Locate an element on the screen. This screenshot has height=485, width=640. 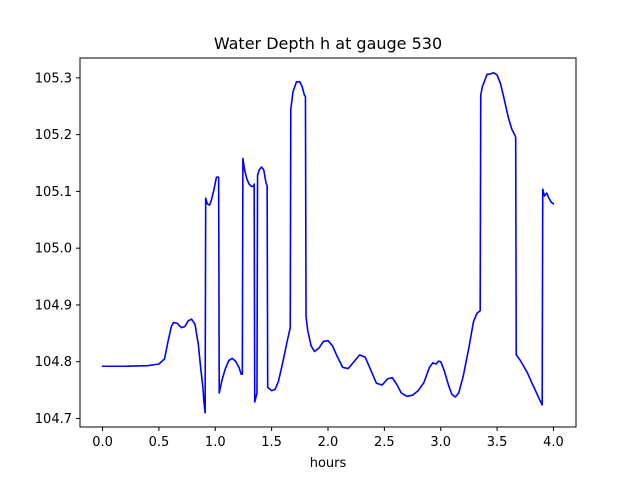
x-tick-label: 2.5 is located at coordinates (384, 442).